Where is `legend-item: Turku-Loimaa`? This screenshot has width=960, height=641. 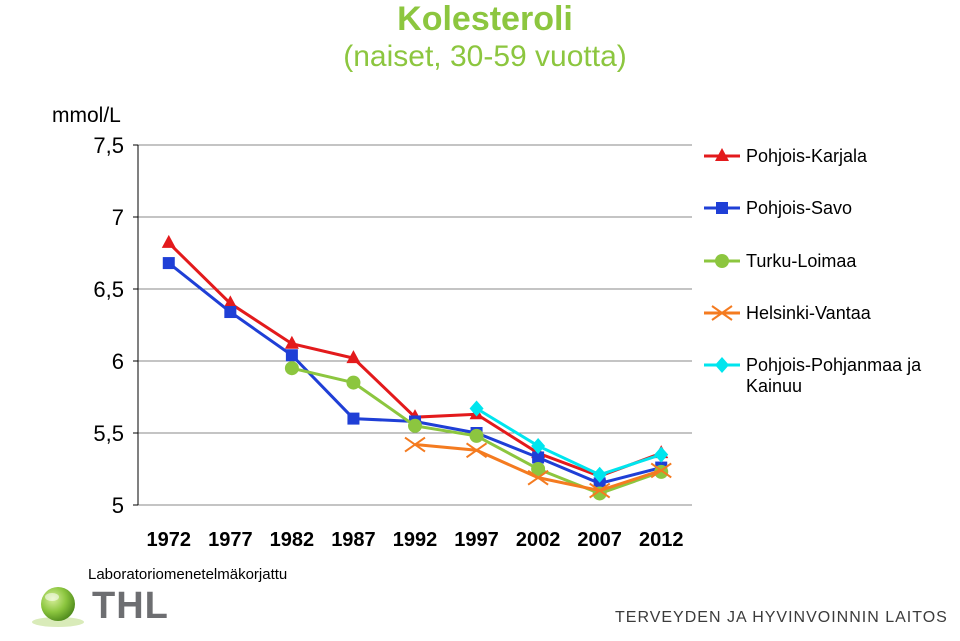 legend-item: Turku-Loimaa is located at coordinates (780, 261).